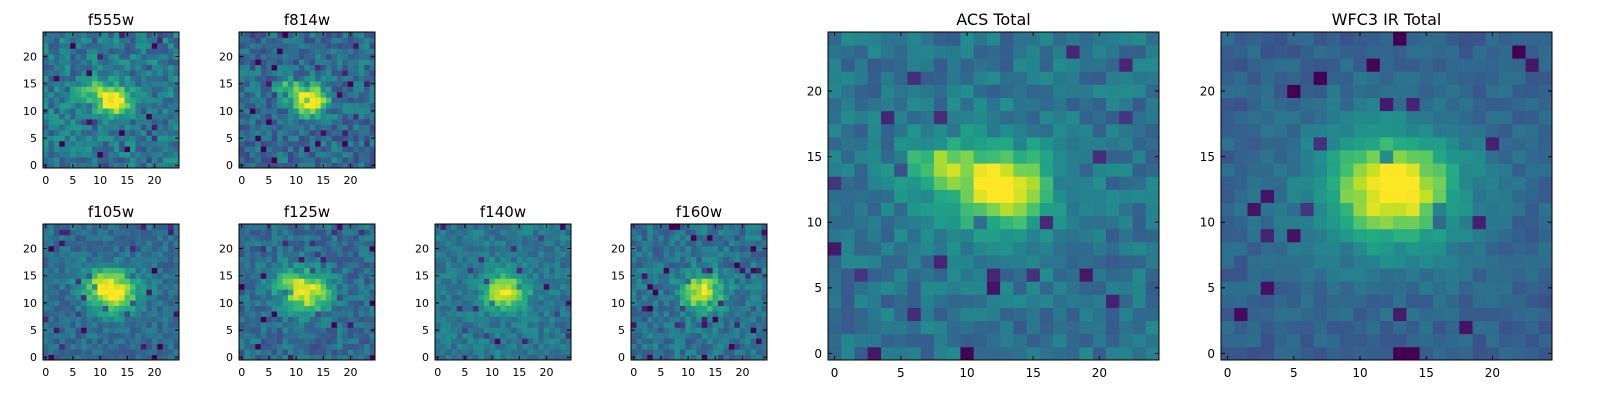  What do you see at coordinates (425, 330) in the screenshot?
I see `y-tick-label: 5` at bounding box center [425, 330].